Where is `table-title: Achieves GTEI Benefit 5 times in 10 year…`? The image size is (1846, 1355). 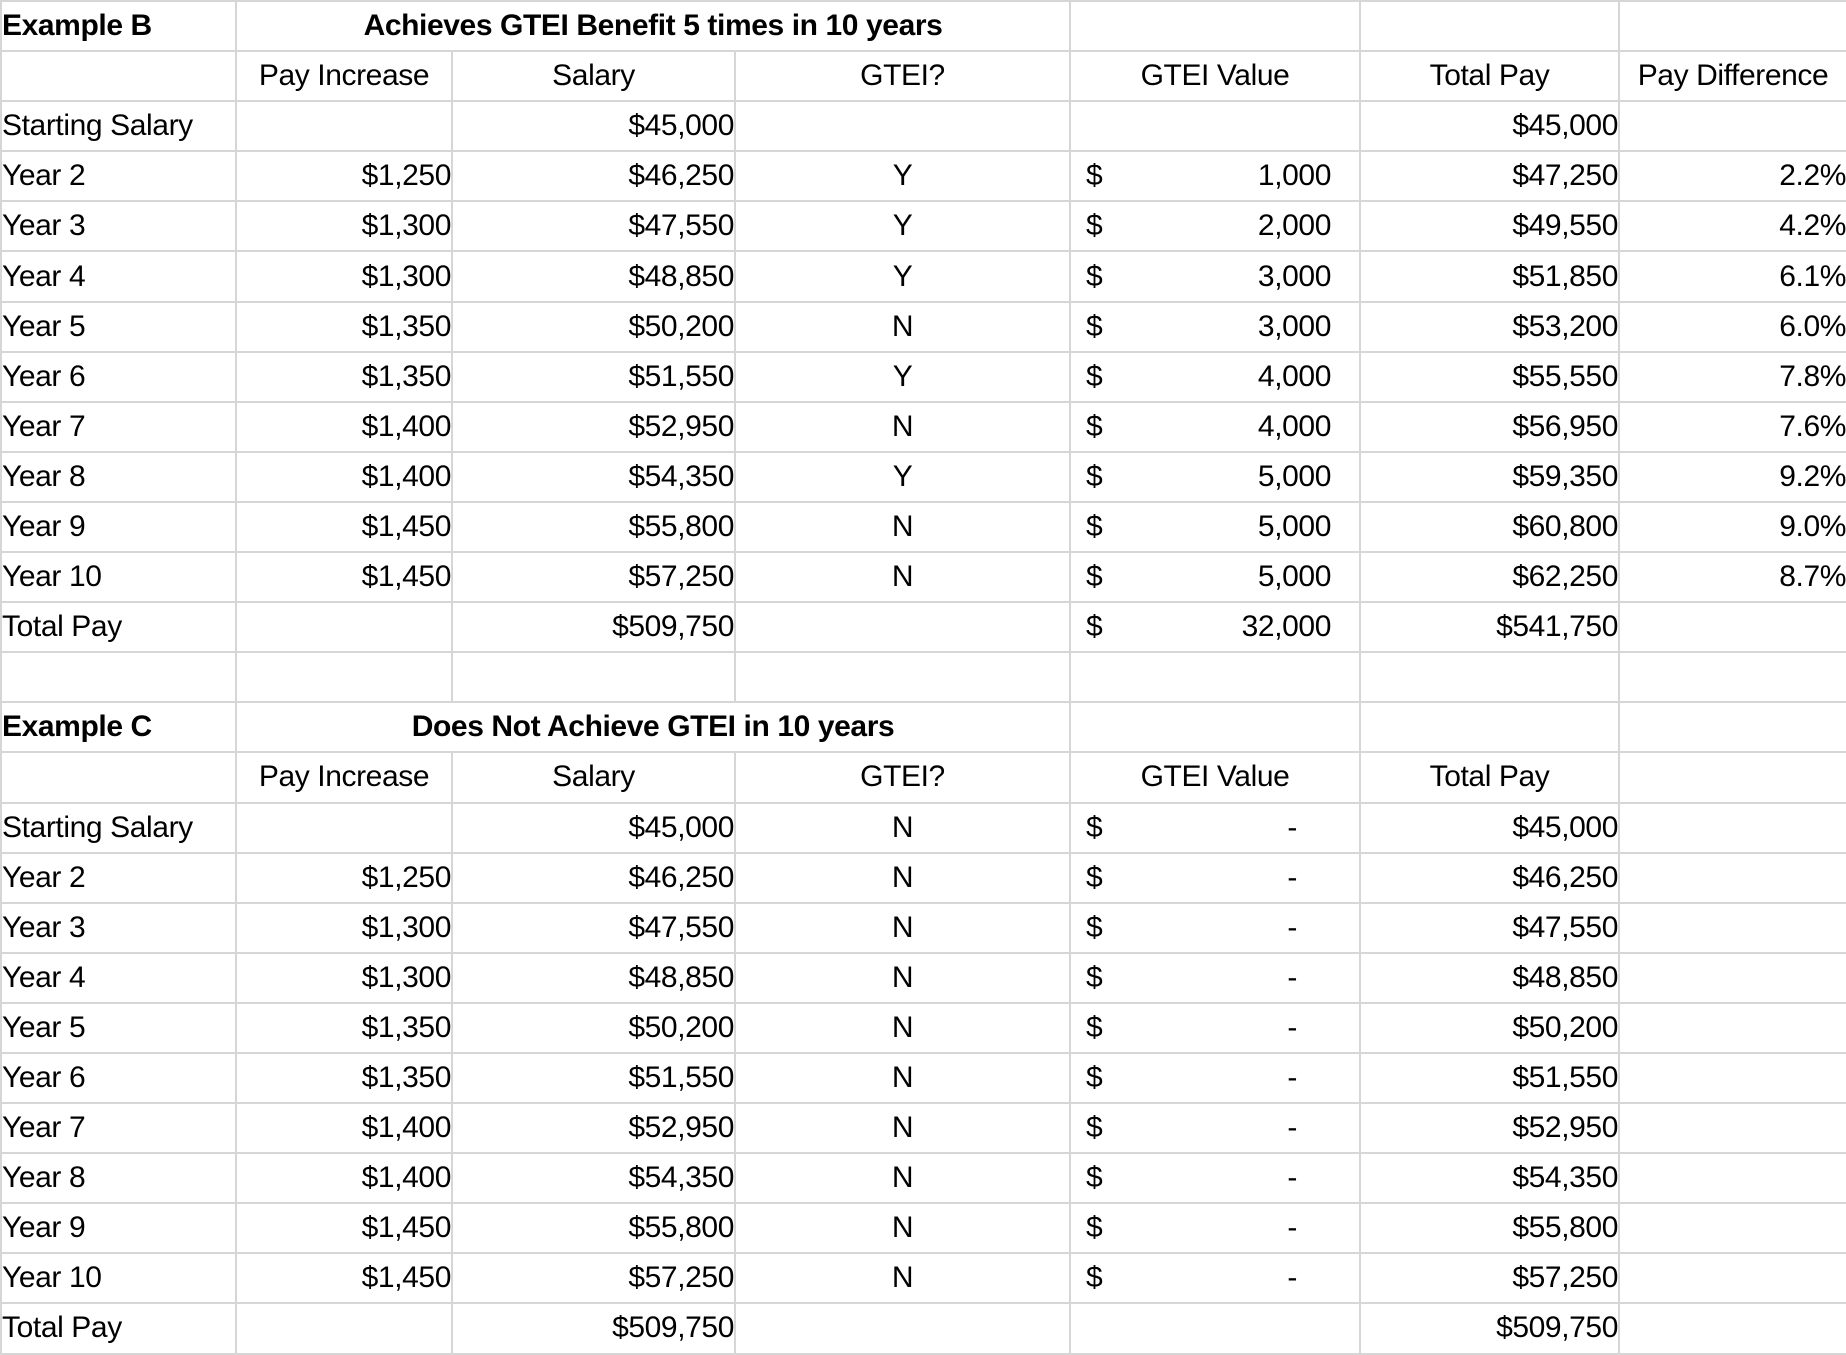
table-title: Achieves GTEI Benefit 5 times in 10 year… is located at coordinates (653, 26).